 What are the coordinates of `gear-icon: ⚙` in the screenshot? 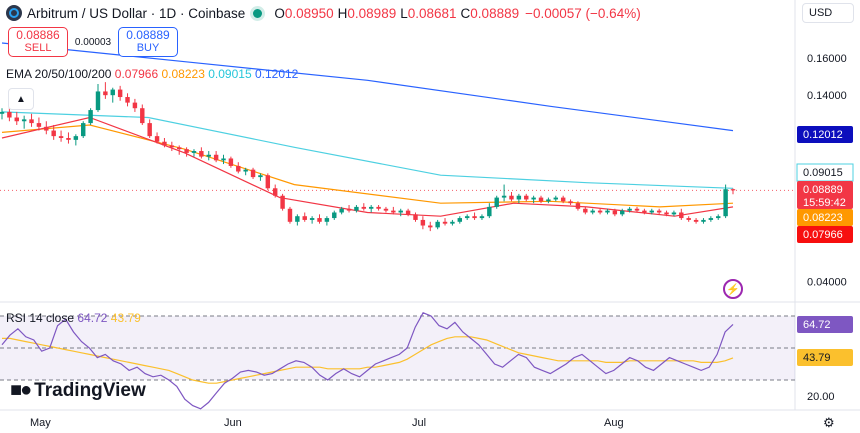 It's located at (829, 422).